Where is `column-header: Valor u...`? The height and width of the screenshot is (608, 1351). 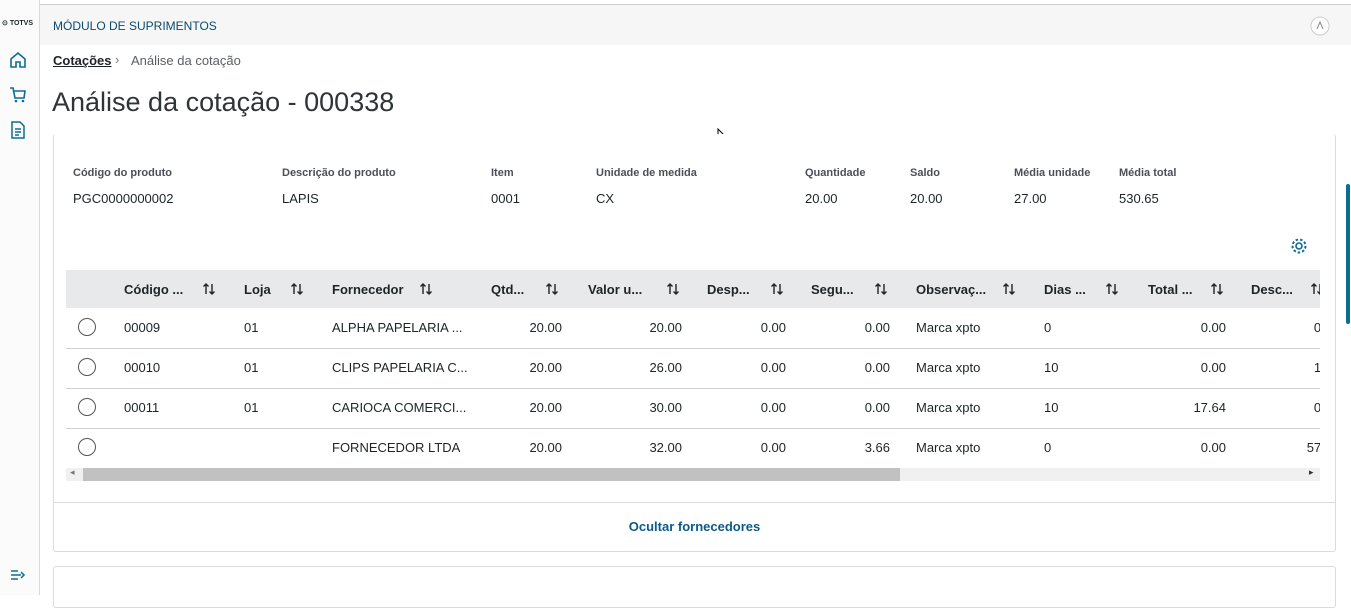
column-header: Valor u... is located at coordinates (615, 289).